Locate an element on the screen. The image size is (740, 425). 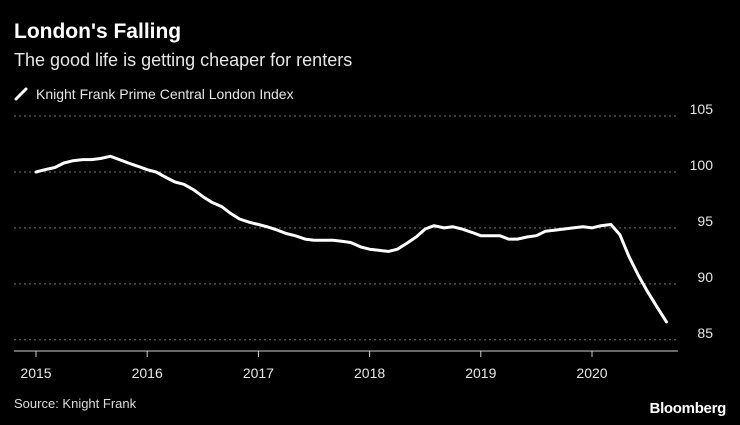
y-tick-label-95: 95 is located at coordinates (705, 221).